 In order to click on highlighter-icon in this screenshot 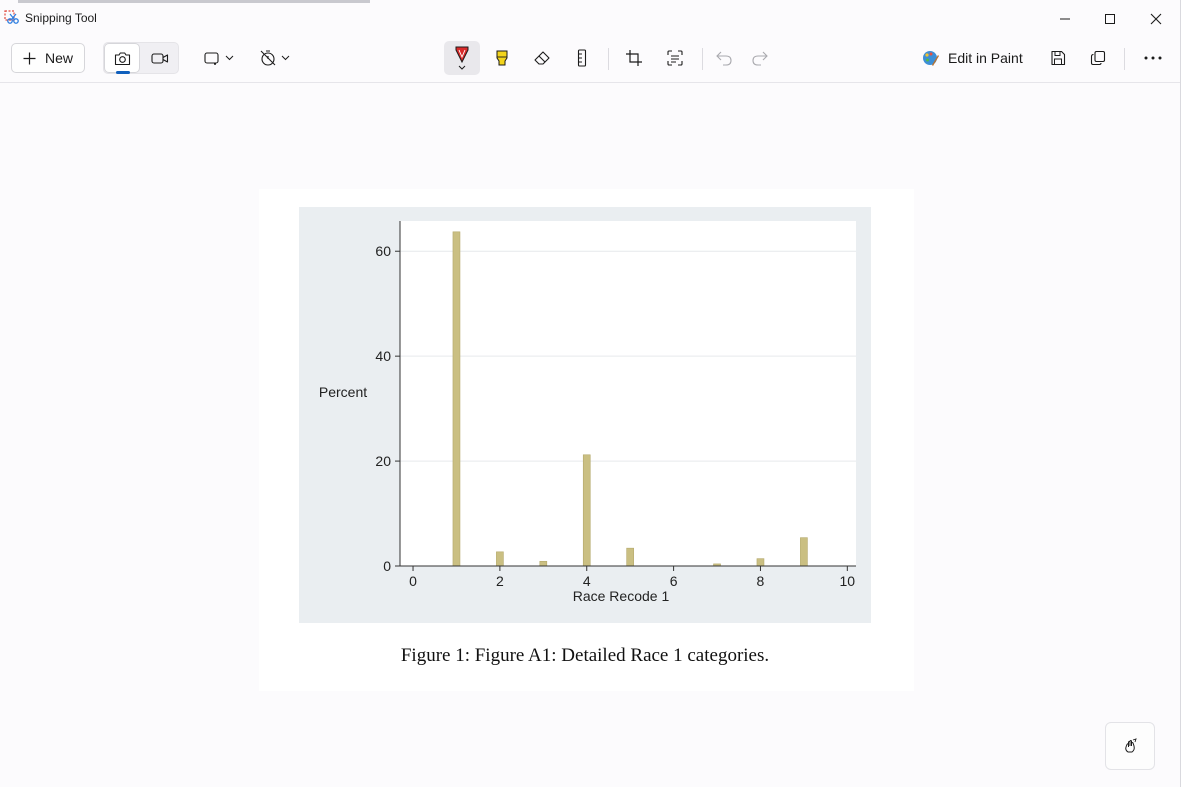, I will do `click(502, 58)`.